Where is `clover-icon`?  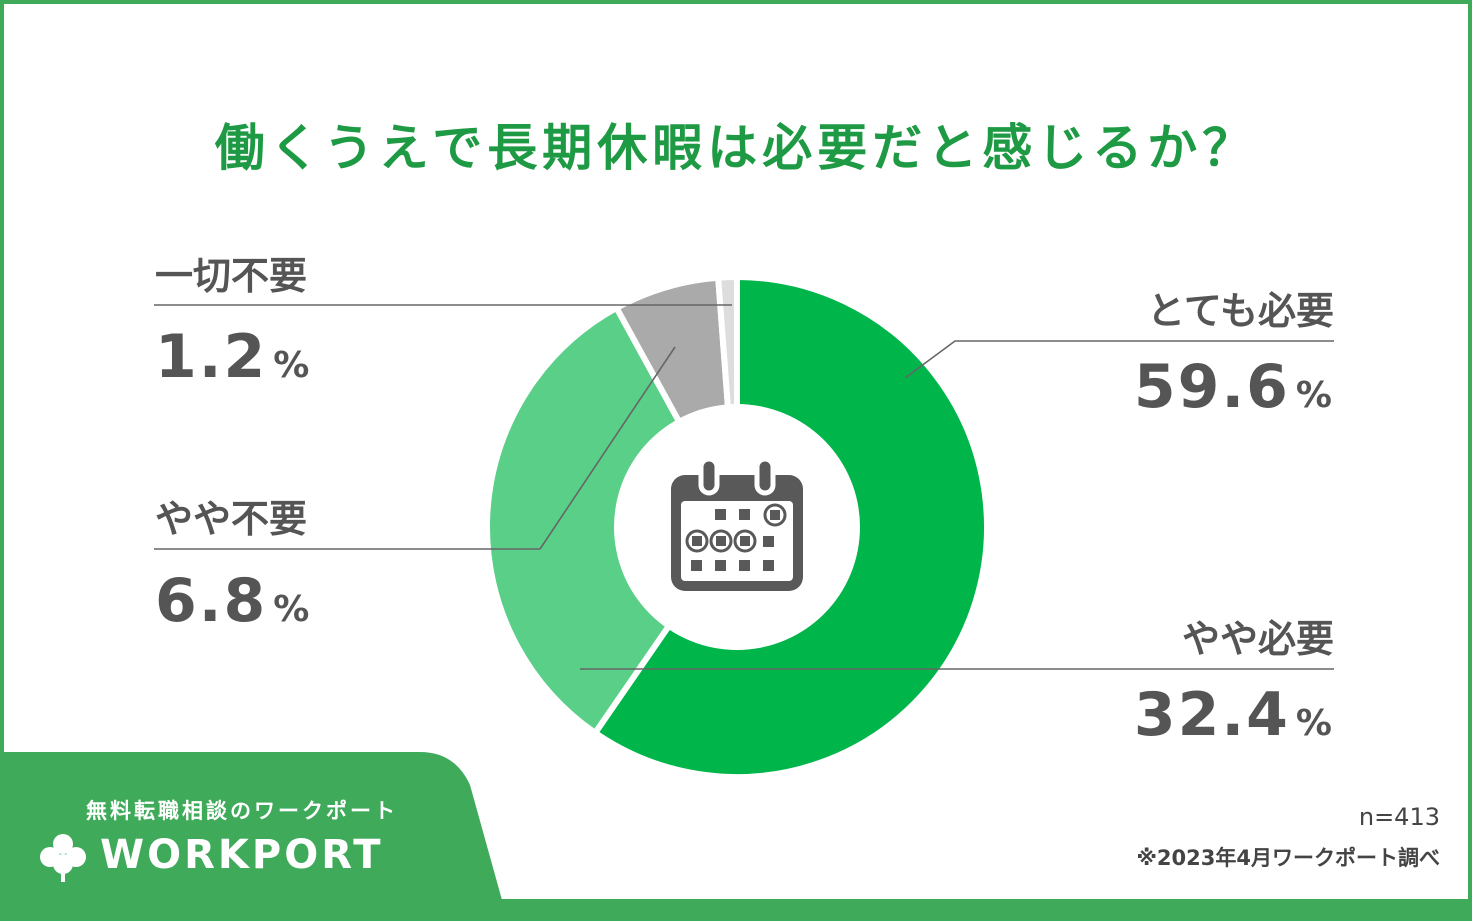 clover-icon is located at coordinates (63, 858).